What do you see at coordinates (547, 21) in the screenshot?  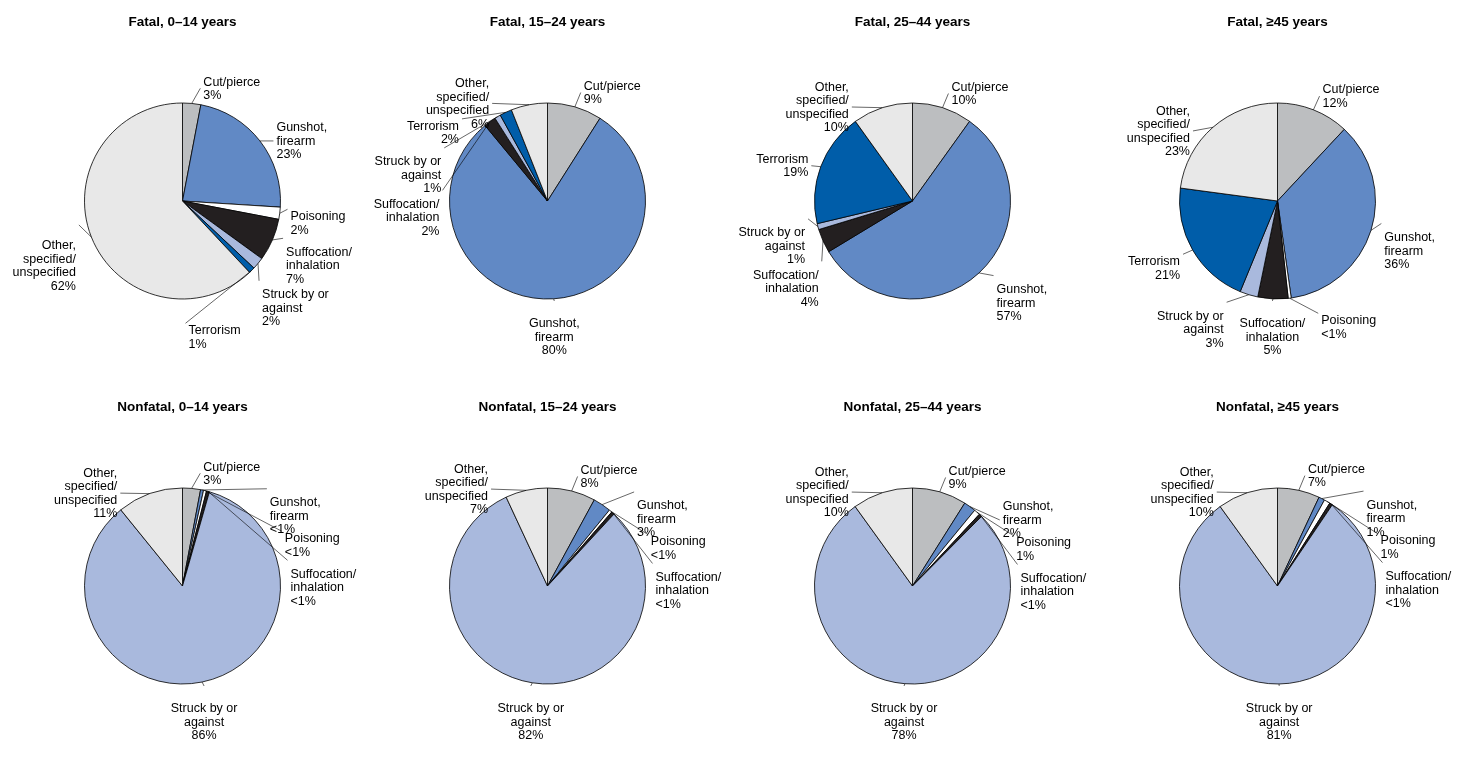 I see `chart-title: Fatal, 15–24 years` at bounding box center [547, 21].